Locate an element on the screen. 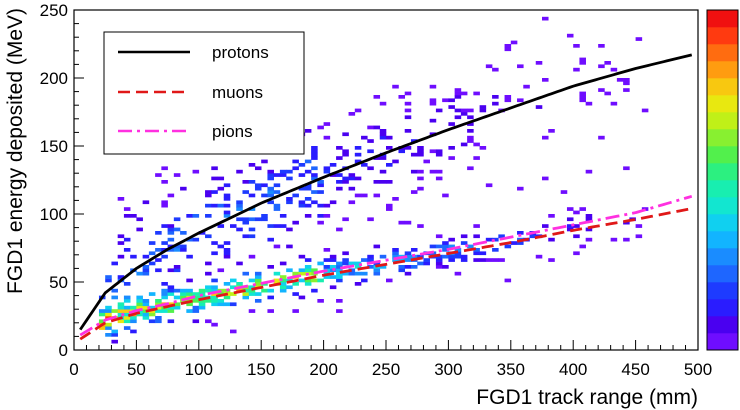 Image resolution: width=740 pixels, height=410 pixels. x-tick-label: 50 is located at coordinates (136, 369).